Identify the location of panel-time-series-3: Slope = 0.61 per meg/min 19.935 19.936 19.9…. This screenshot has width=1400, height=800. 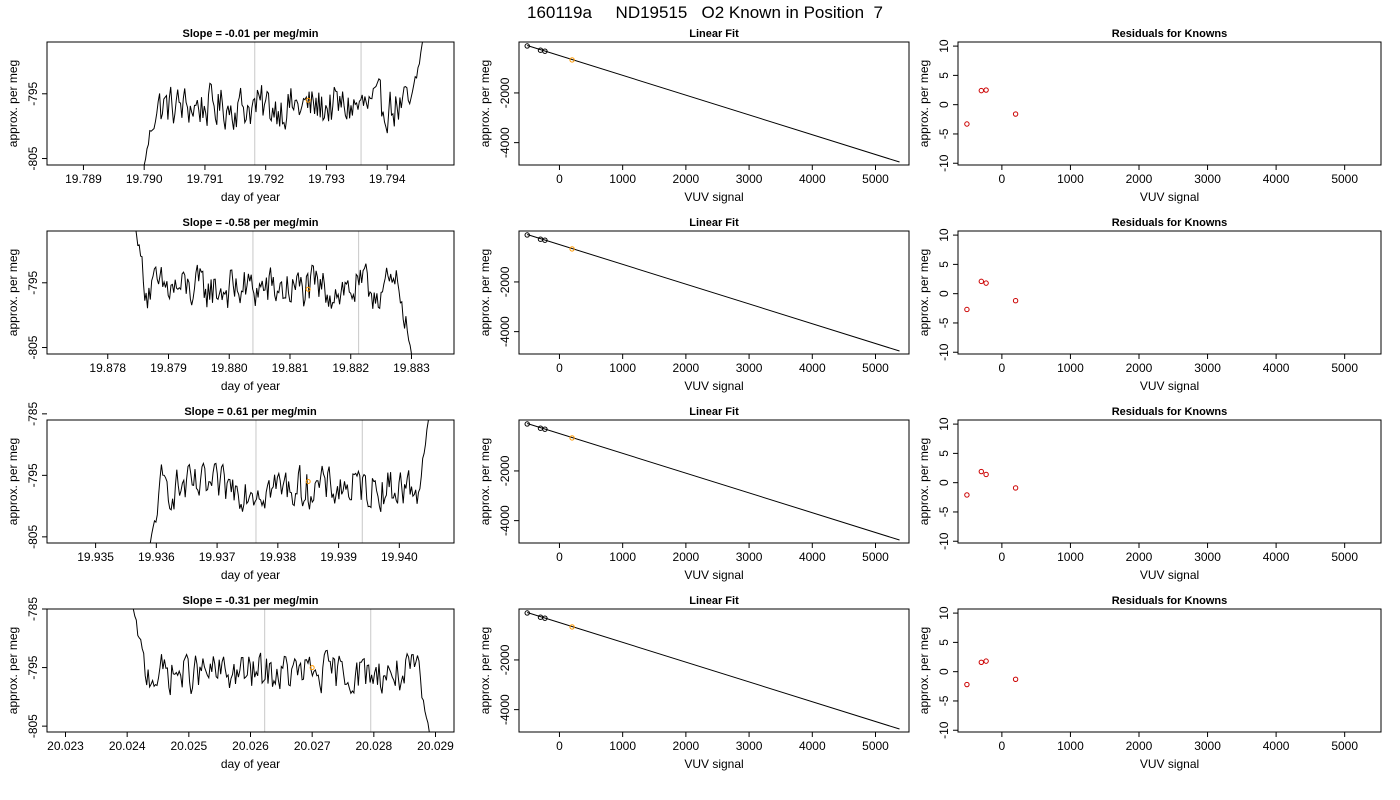
(230, 492).